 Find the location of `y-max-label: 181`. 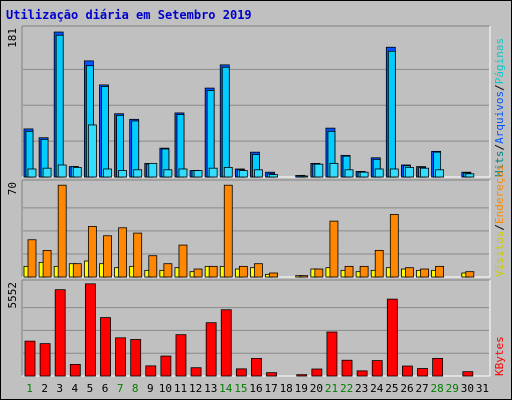

y-max-label: 181 is located at coordinates (12, 38).